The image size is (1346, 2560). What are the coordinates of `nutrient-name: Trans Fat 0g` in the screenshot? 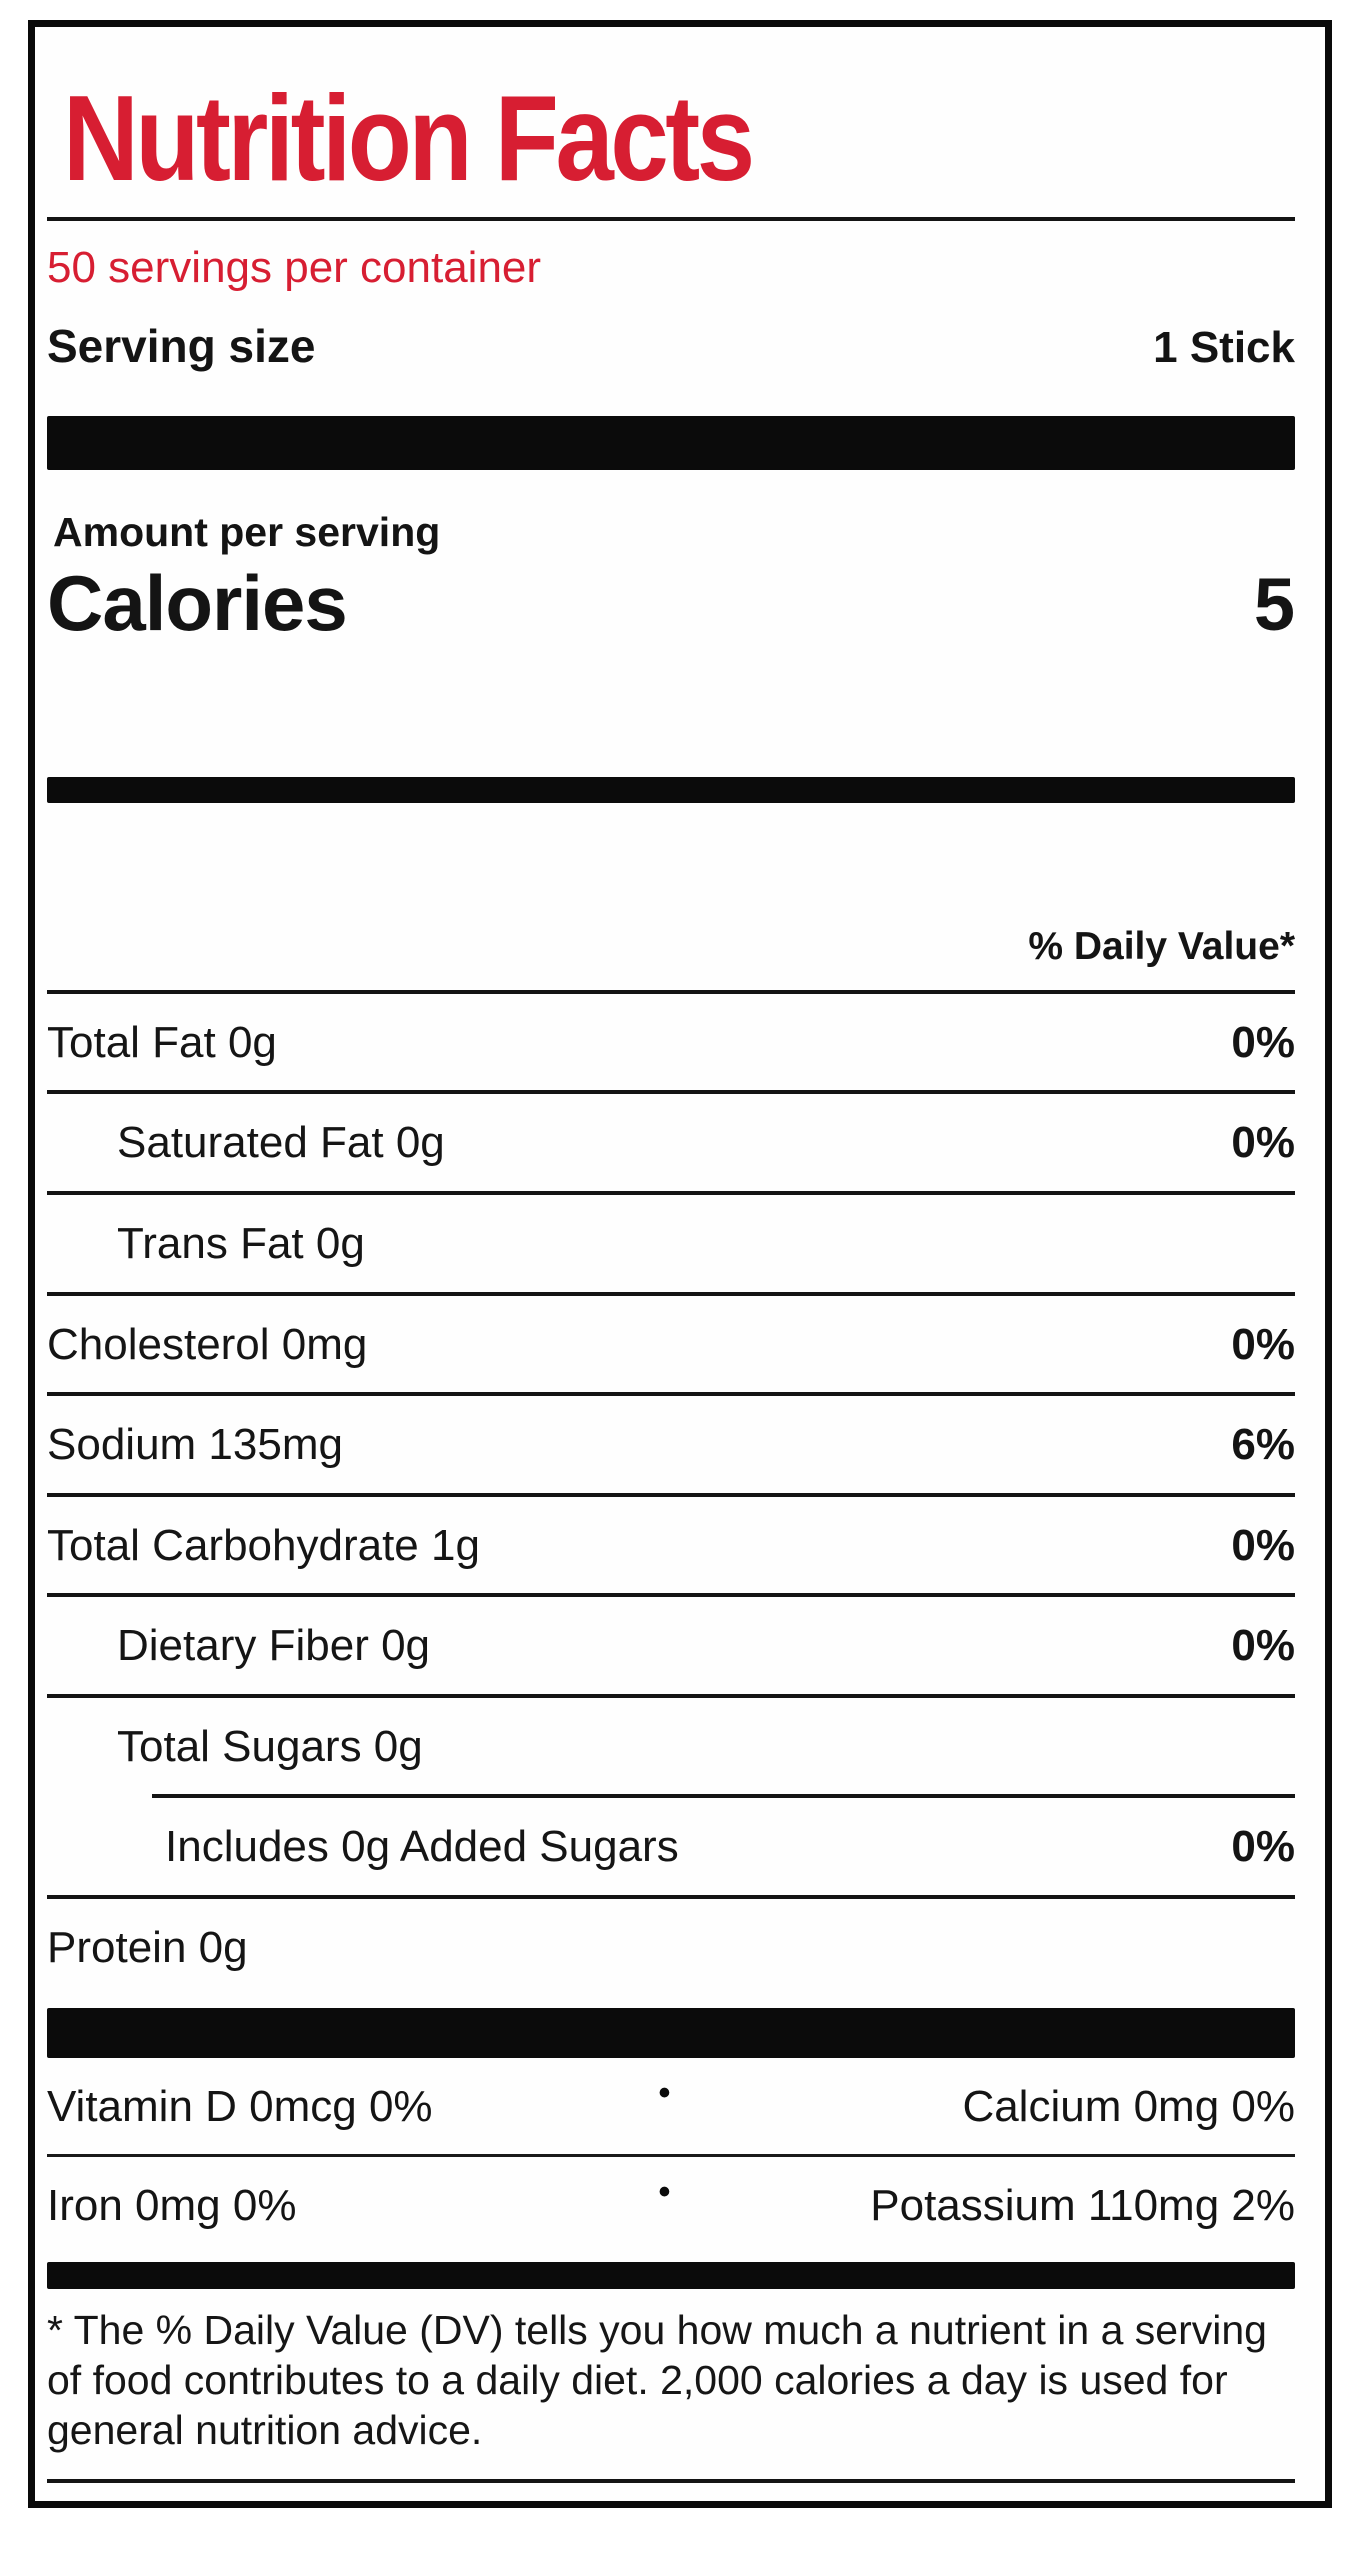 It's located at (241, 1243).